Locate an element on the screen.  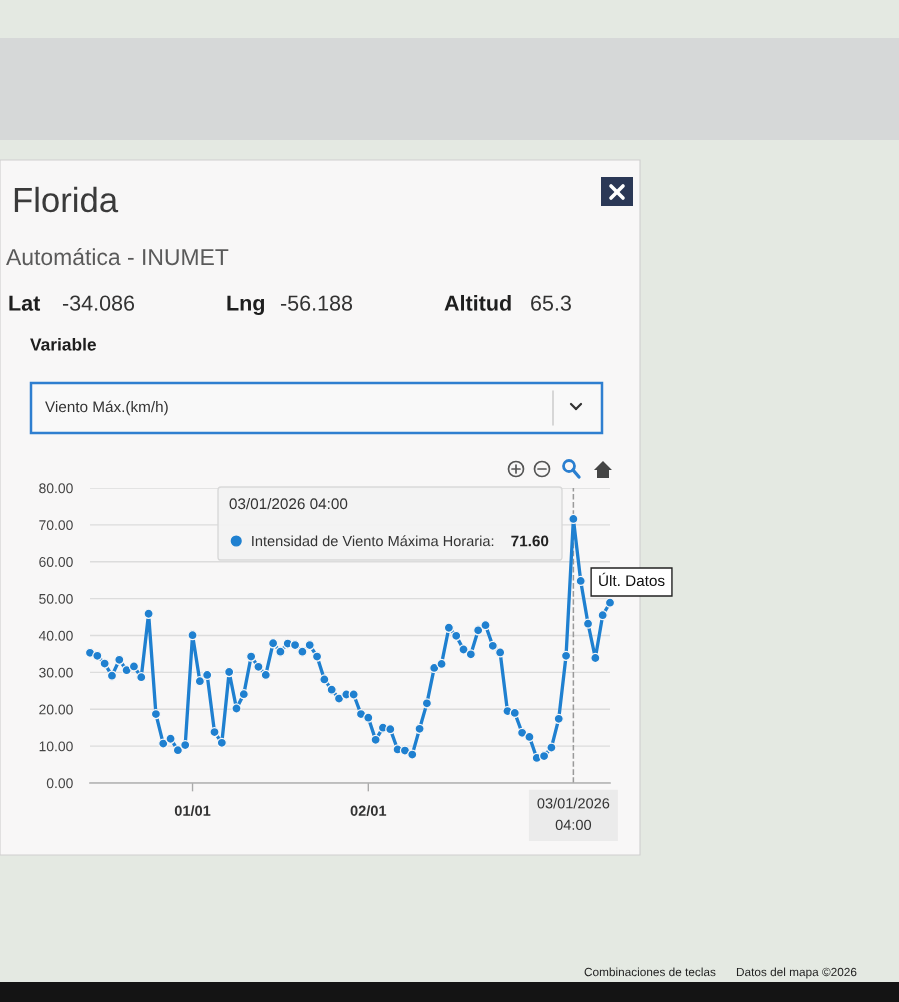
data-label: 71.60 is located at coordinates (530, 541).